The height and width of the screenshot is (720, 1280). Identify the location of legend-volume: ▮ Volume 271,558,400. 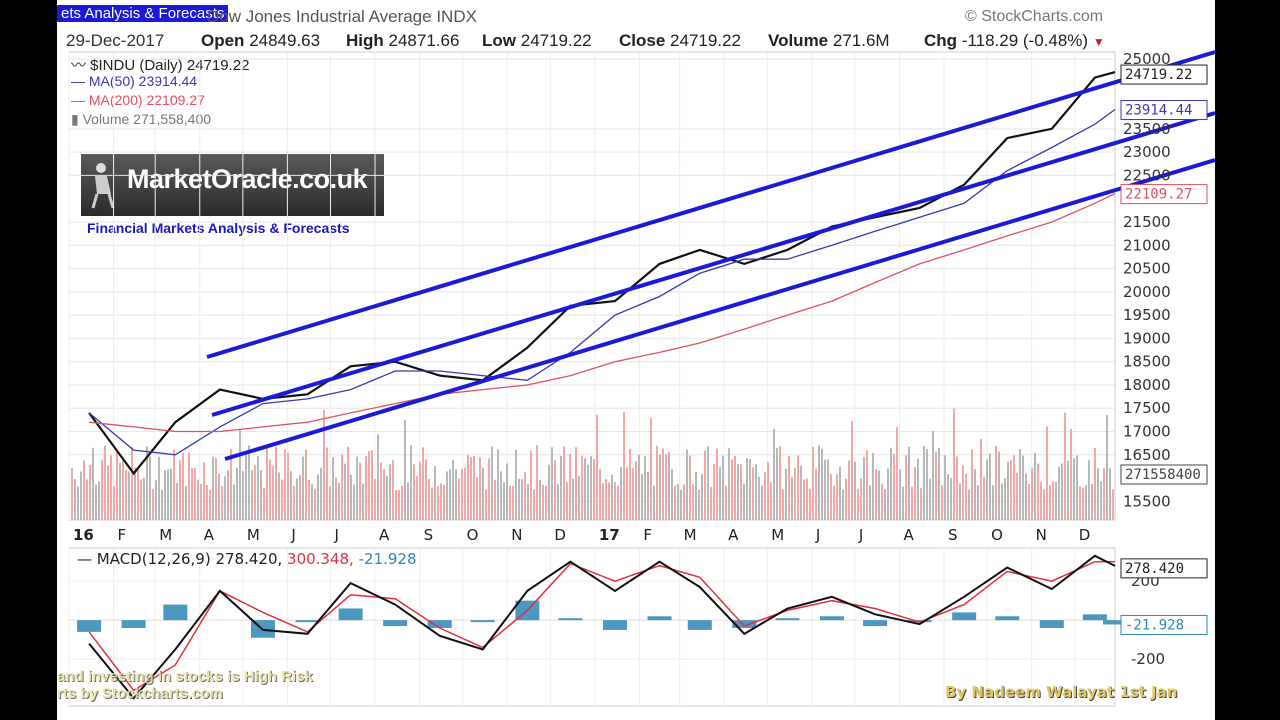
(141, 119).